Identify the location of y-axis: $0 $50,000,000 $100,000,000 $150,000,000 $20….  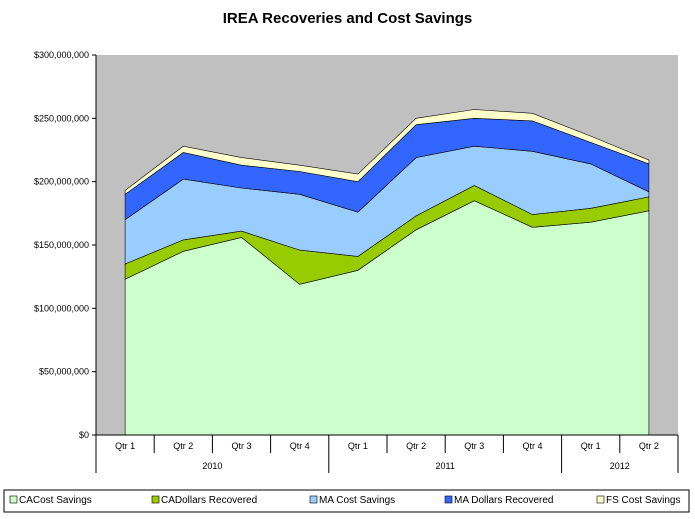
(65, 245).